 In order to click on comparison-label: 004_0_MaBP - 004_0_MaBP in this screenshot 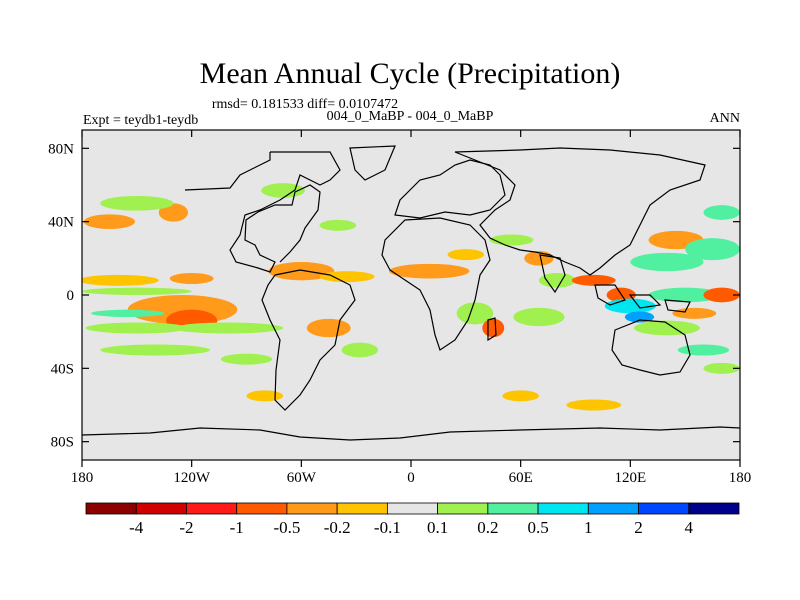, I will do `click(410, 116)`.